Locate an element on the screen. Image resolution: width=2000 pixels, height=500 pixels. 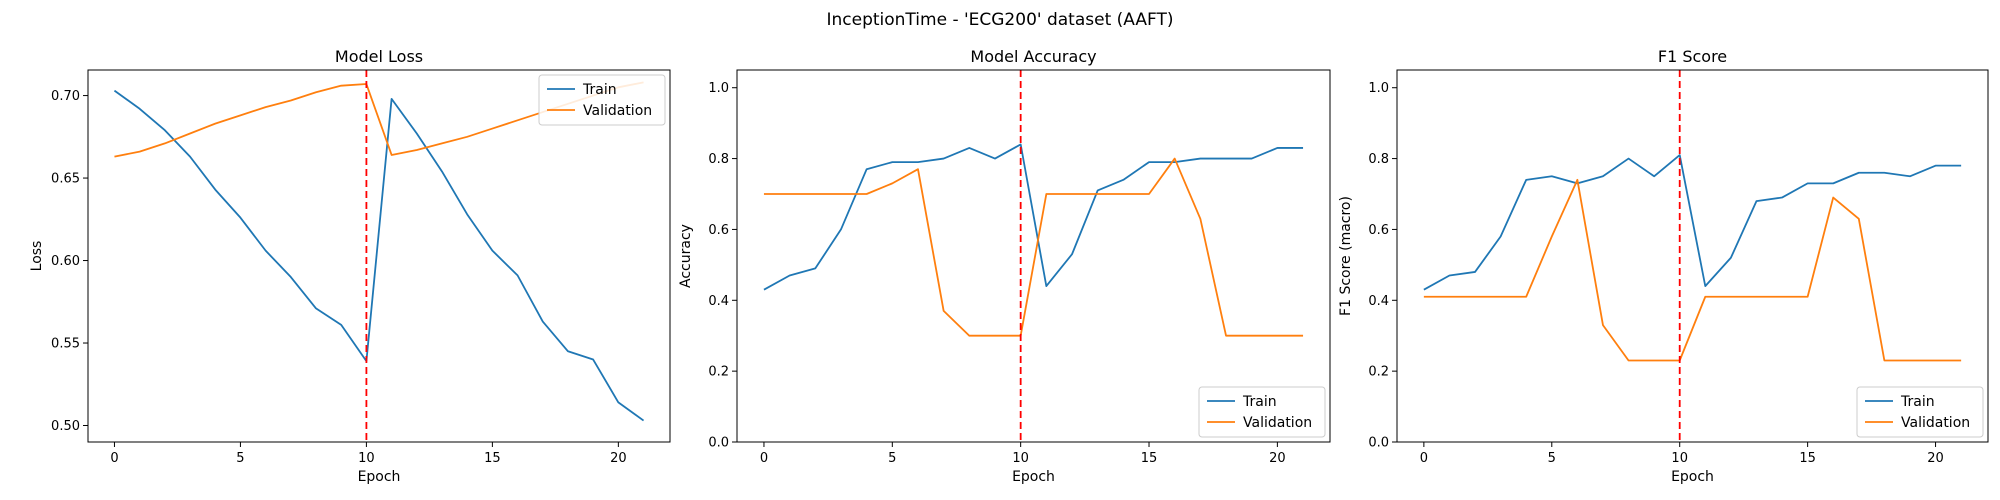
f1-score-x-axis-label: Epoch is located at coordinates (1692, 477).